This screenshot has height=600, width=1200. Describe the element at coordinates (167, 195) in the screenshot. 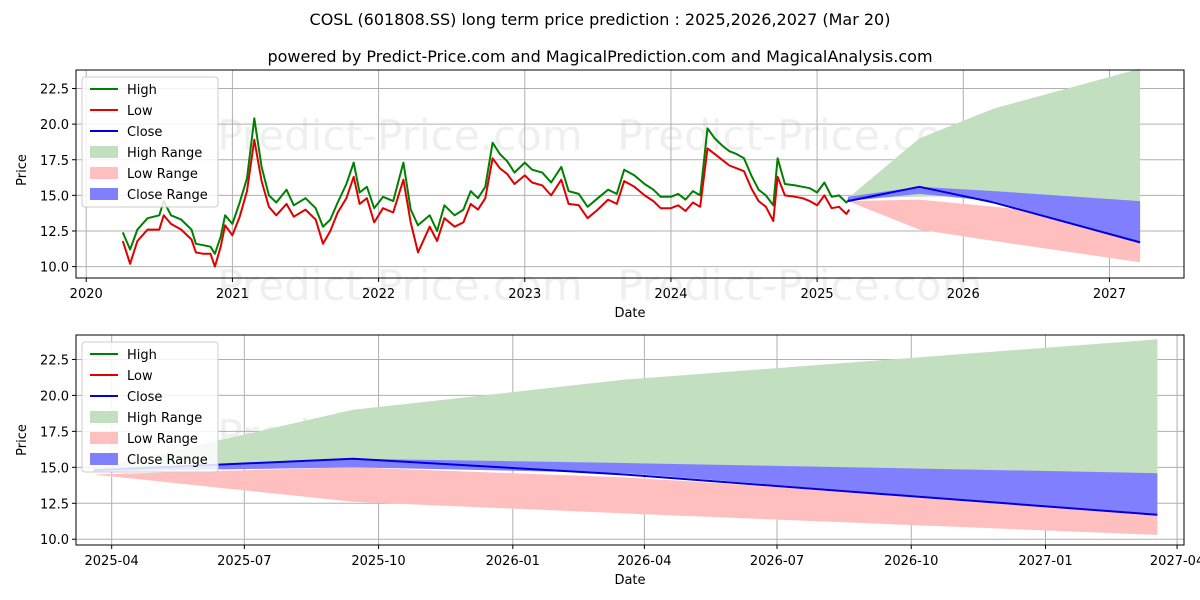

I see `panel1-legend-label-close-range: Close Range` at that location.